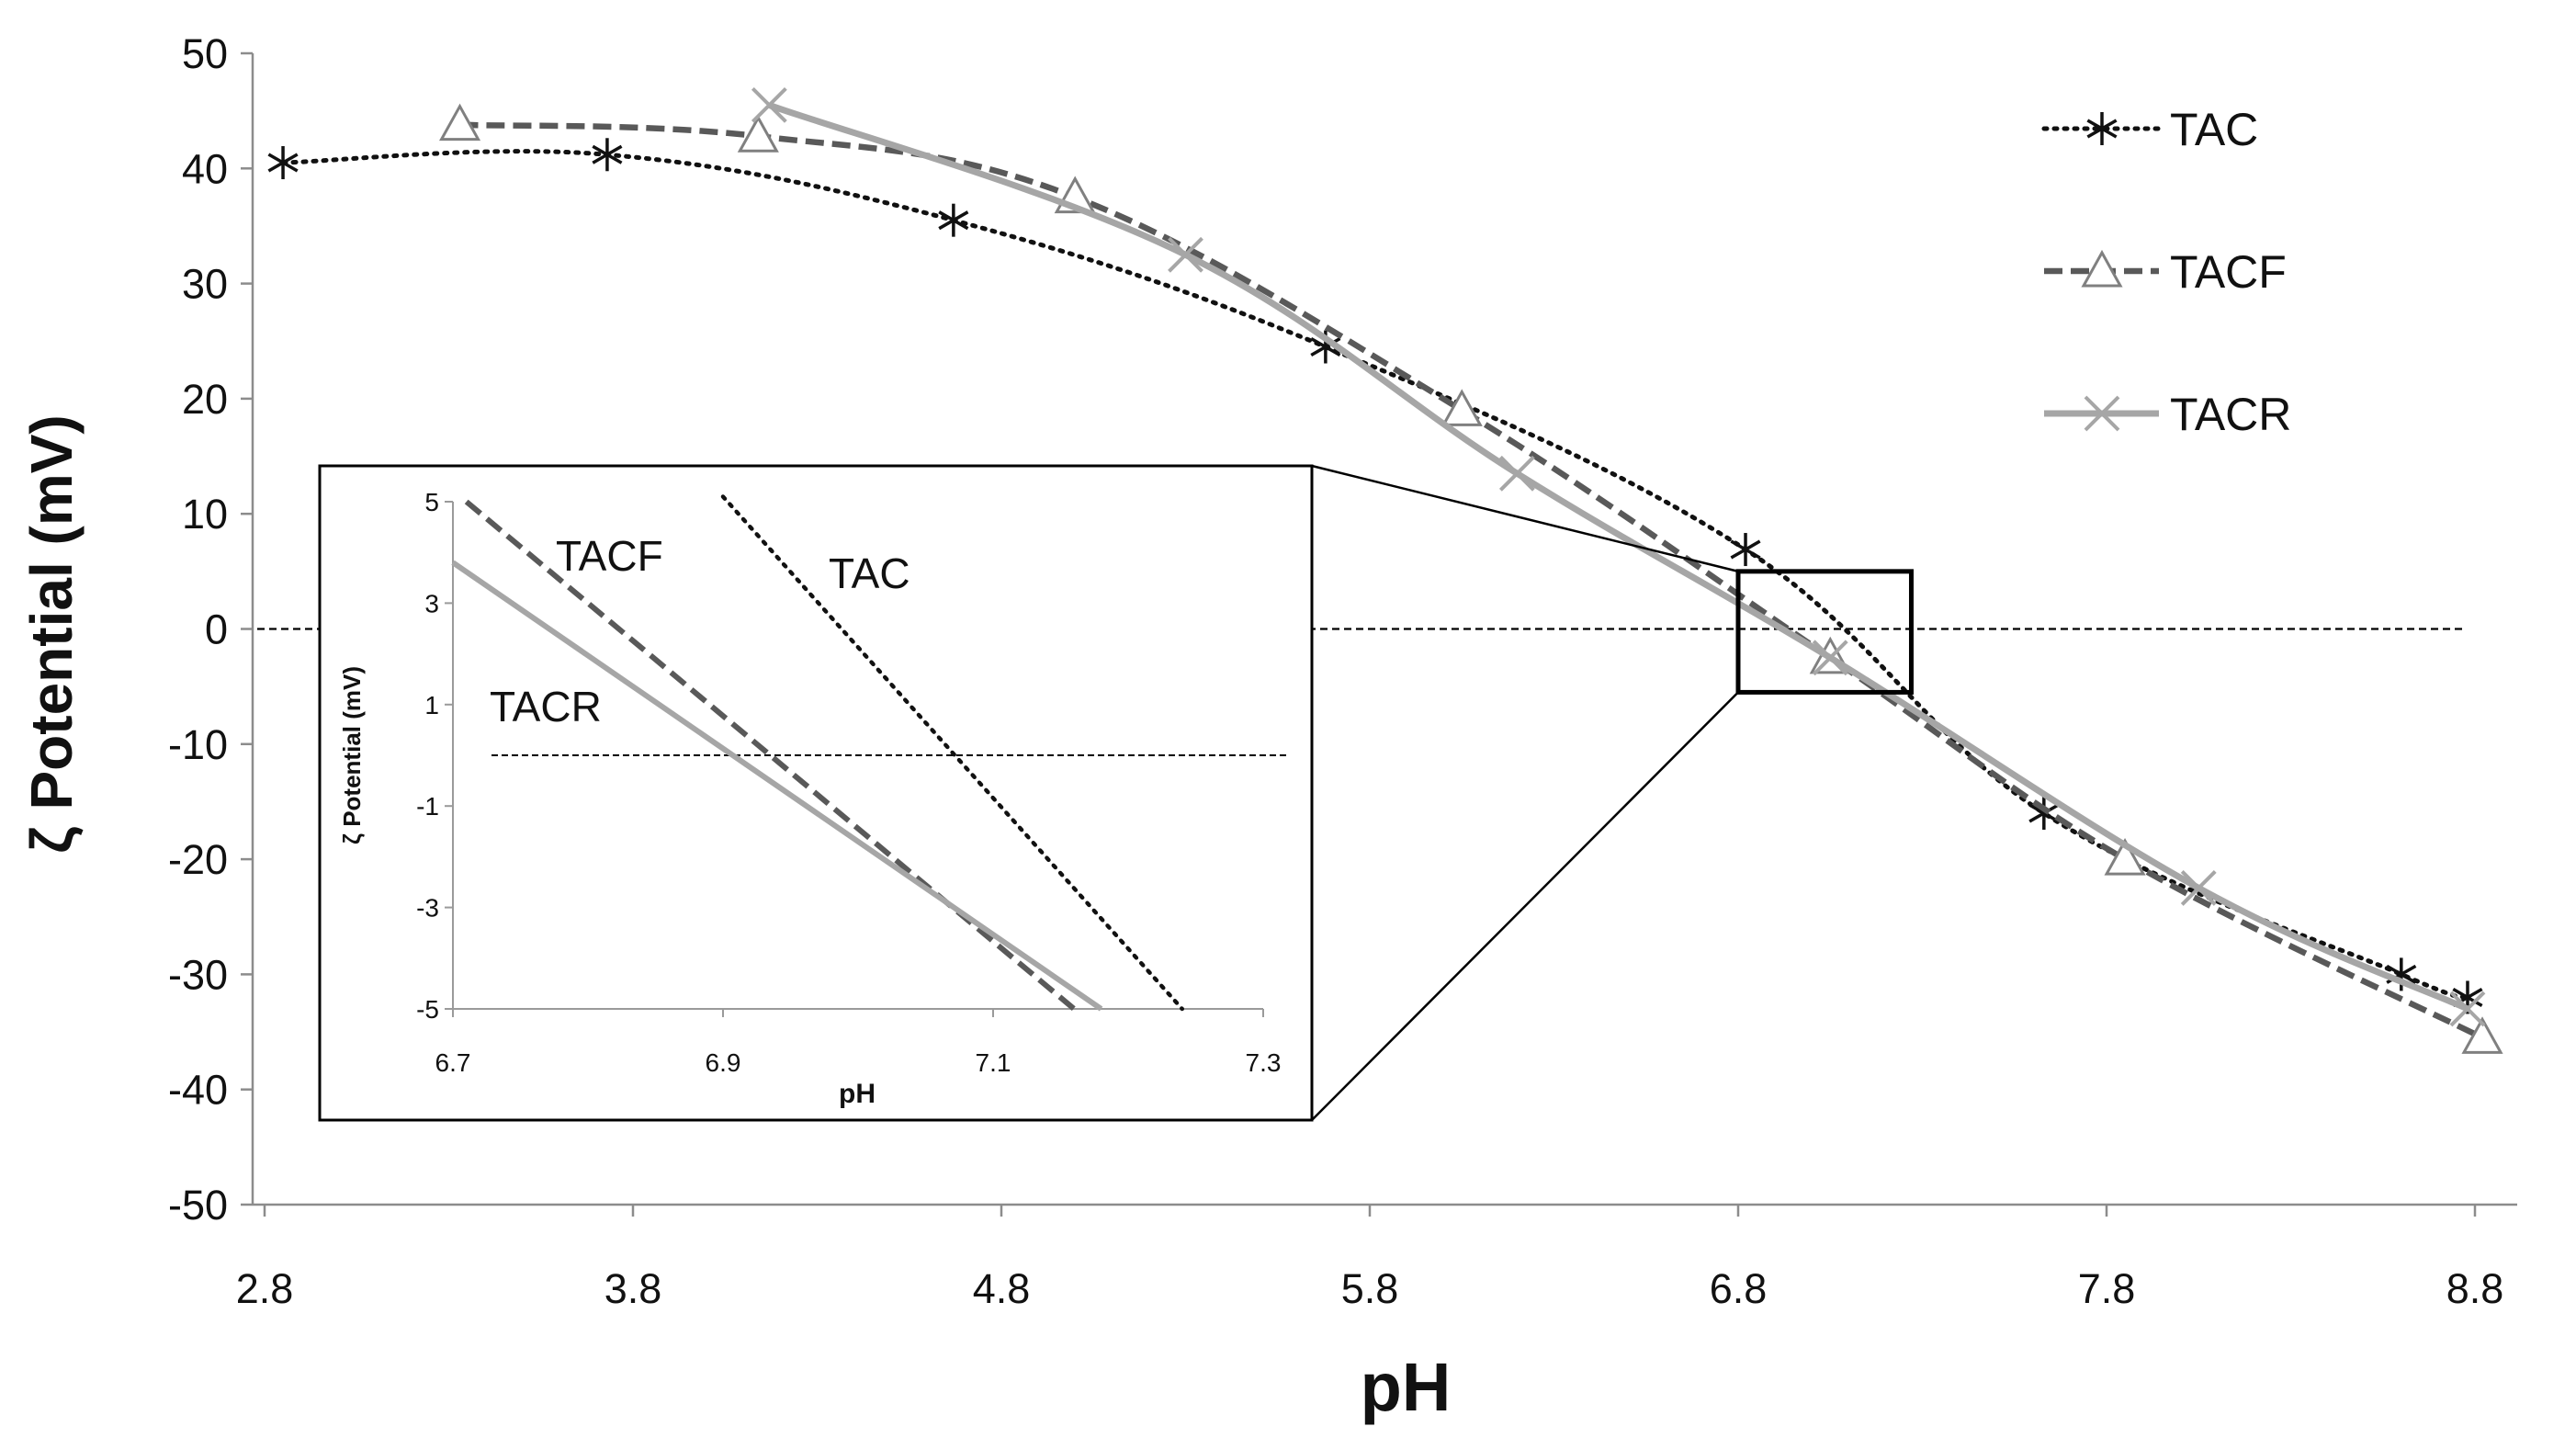 Image resolution: width=2576 pixels, height=1438 pixels. Describe the element at coordinates (51, 634) in the screenshot. I see `y-axis-title: ζ Potential (mV)` at that location.